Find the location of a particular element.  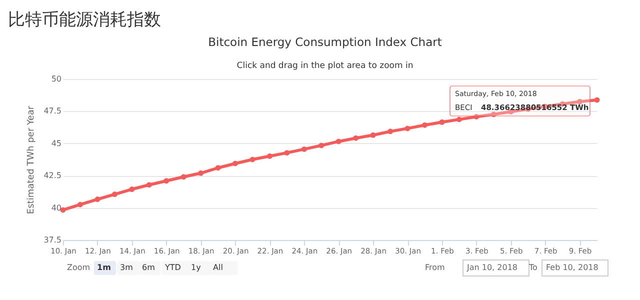

text: Jan 10, 2018 is located at coordinates (492, 267).